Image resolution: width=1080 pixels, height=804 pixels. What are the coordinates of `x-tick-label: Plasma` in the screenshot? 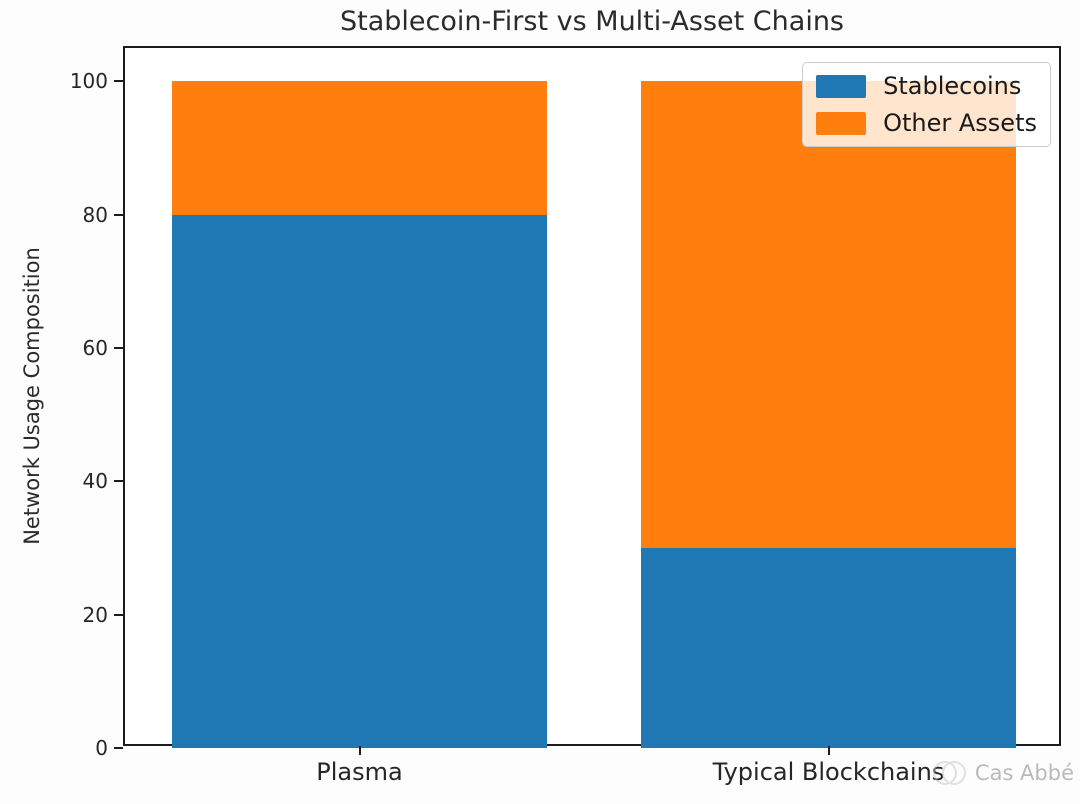 It's located at (359, 772).